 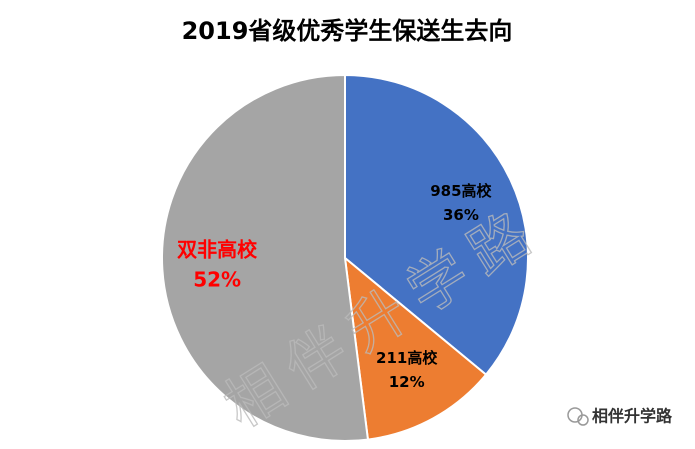 I want to click on logo-text: 相伴升学路, so click(x=632, y=416).